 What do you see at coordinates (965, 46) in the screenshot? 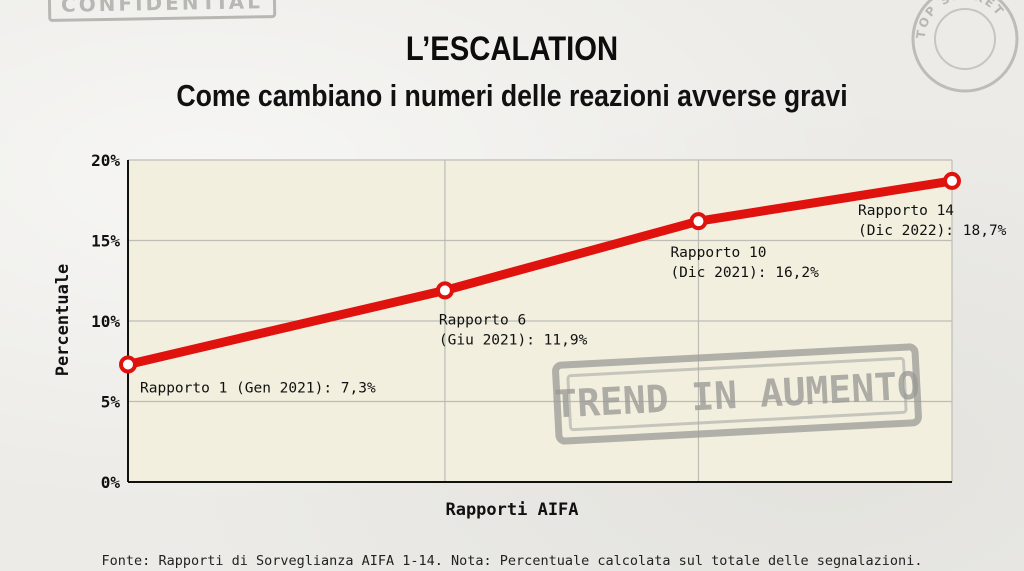
I see `seal-icon: TOP SECRET` at bounding box center [965, 46].